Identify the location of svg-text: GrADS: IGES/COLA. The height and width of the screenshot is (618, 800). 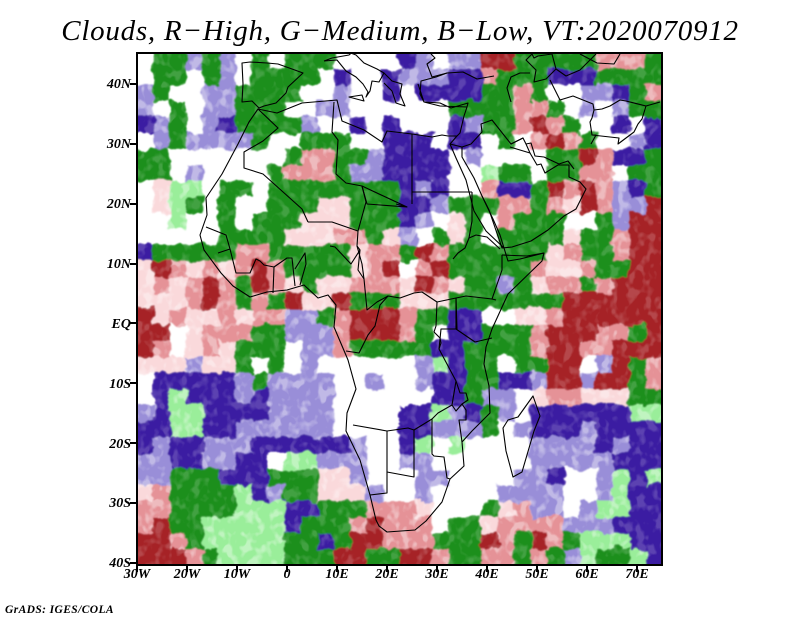
(59, 610).